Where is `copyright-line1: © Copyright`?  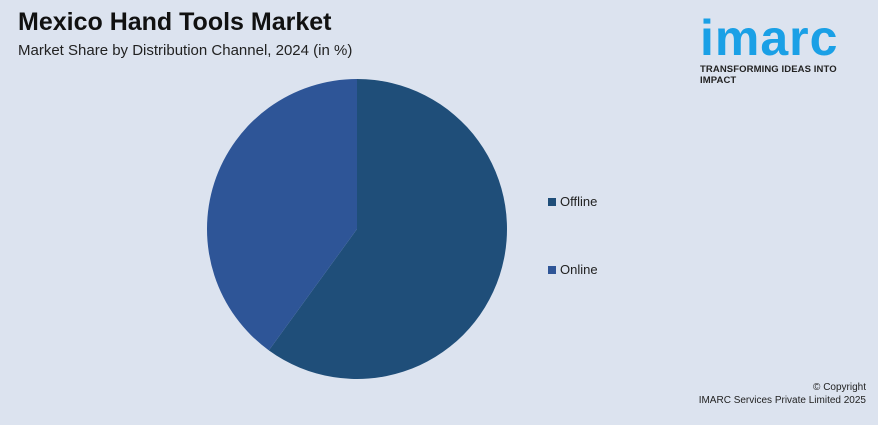
copyright-line1: © Copyright is located at coordinates (839, 387).